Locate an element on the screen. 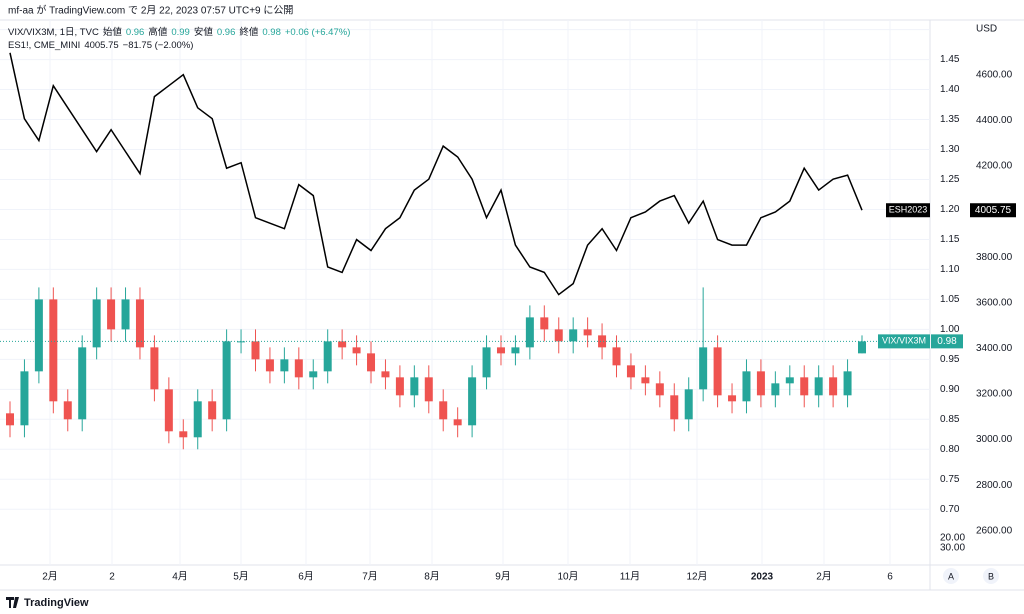 This screenshot has height=614, width=1024. series-tag: ESH2023 is located at coordinates (908, 210).